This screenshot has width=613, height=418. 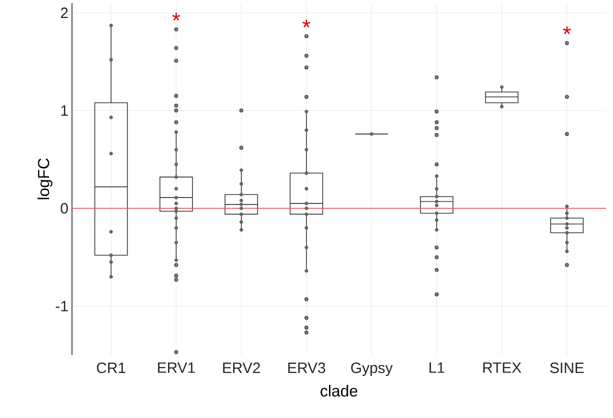 What do you see at coordinates (339, 390) in the screenshot?
I see `x-axis-title: clade` at bounding box center [339, 390].